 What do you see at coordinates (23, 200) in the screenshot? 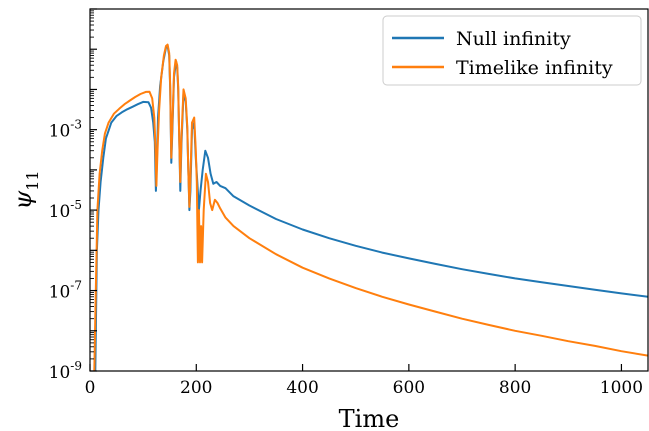
I see `y-axis-label-symbol: ψ` at bounding box center [23, 200].